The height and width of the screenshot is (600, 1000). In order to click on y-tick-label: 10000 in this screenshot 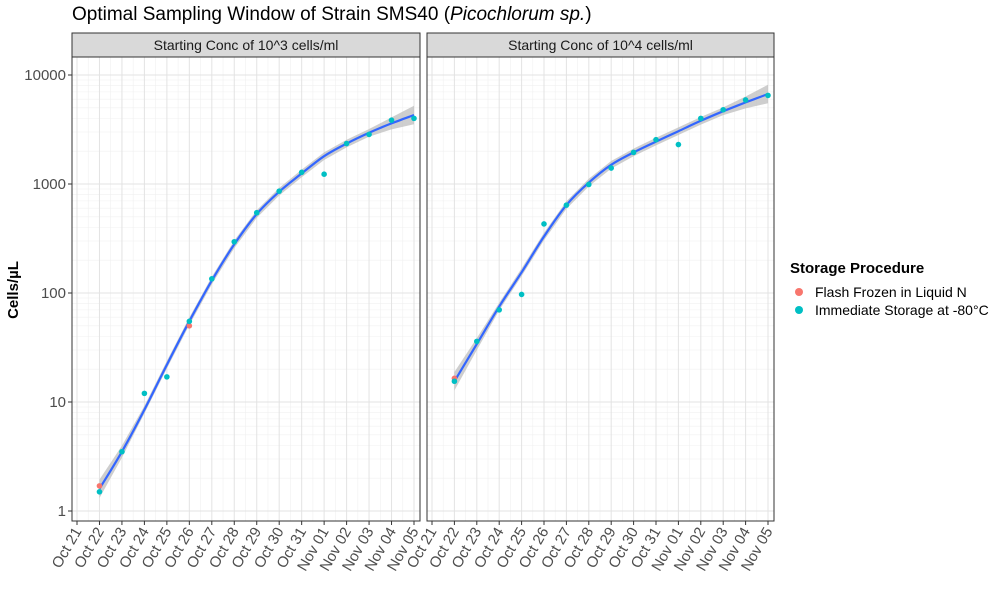, I will do `click(45, 75)`.